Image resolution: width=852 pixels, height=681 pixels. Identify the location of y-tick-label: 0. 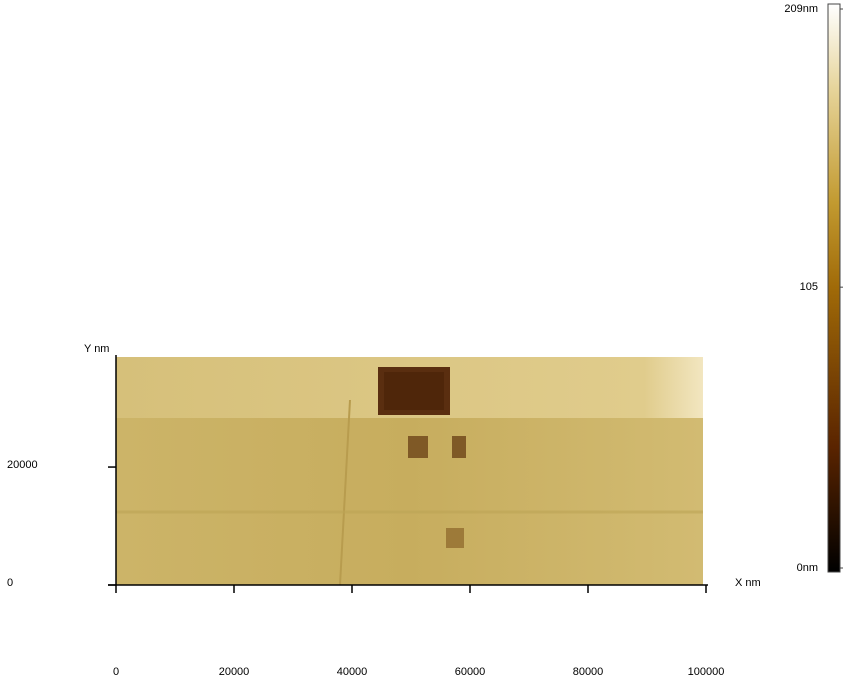
(10, 583).